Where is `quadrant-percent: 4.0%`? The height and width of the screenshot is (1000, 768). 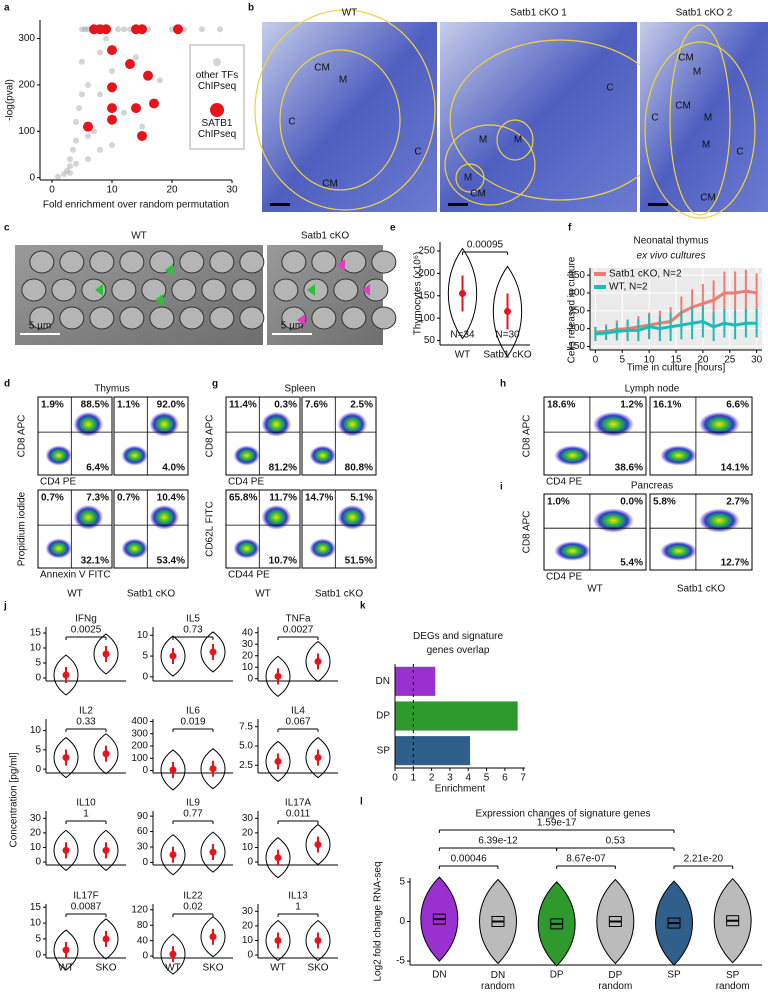
quadrant-percent: 4.0% is located at coordinates (173, 468).